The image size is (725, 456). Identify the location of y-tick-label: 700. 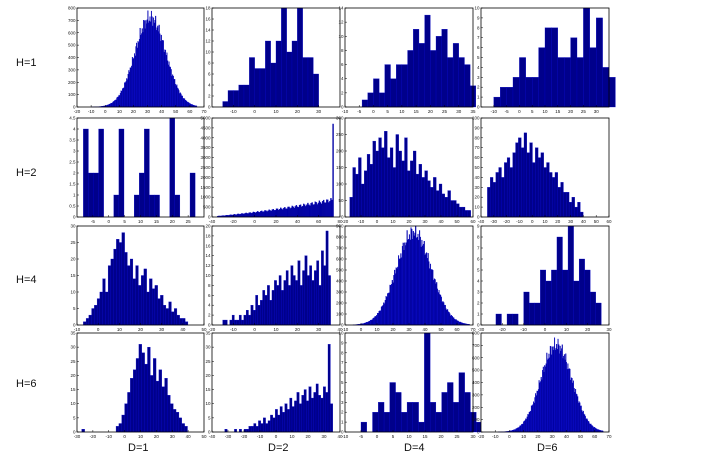
(340, 248).